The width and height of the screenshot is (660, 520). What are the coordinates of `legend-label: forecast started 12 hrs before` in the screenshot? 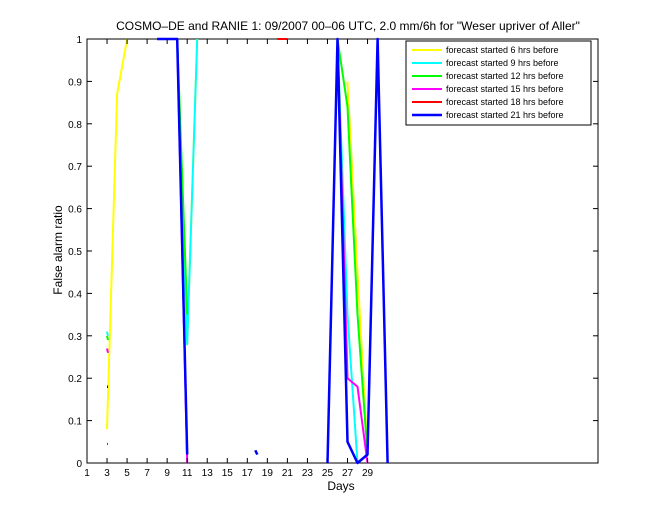 It's located at (505, 76).